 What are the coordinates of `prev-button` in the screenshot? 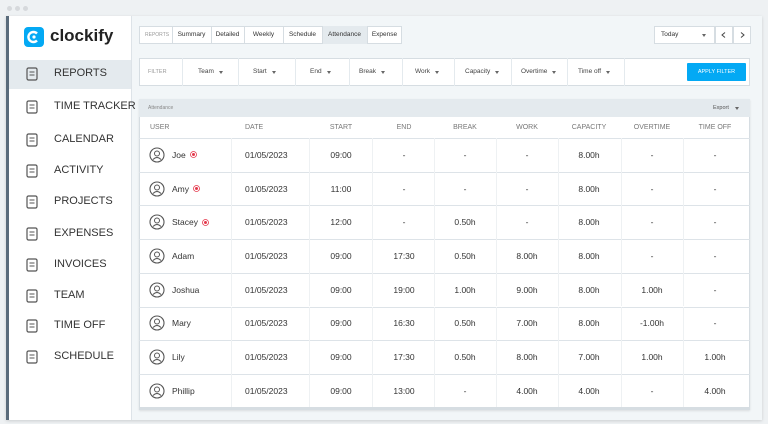 It's located at (724, 35).